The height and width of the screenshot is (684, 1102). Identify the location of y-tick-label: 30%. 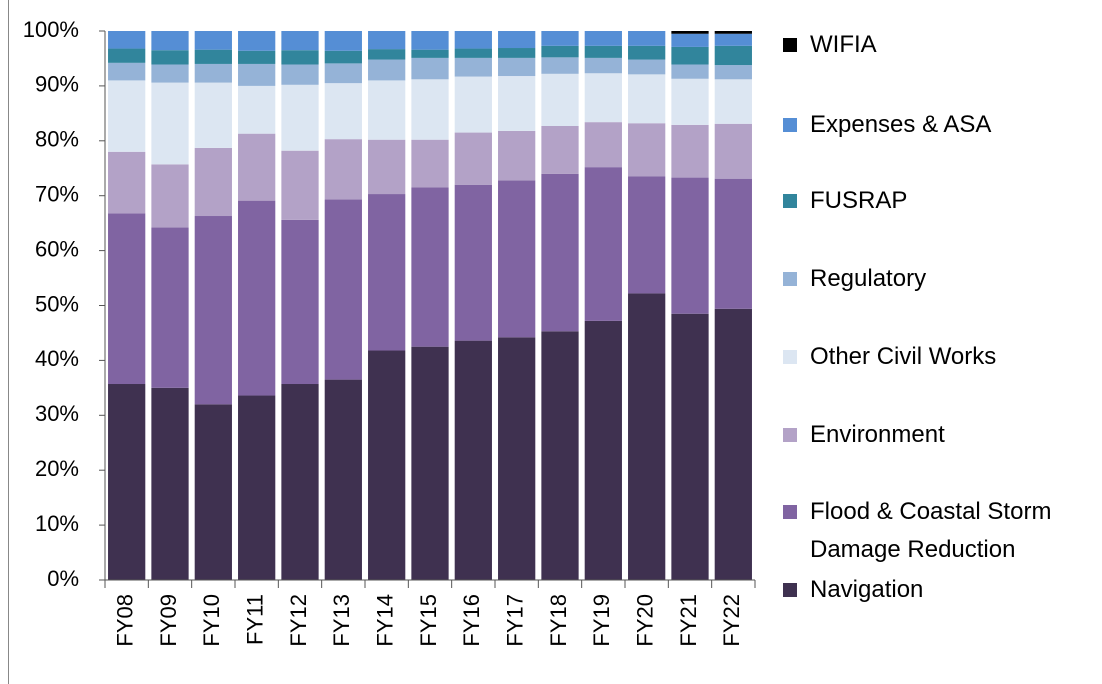
(57, 413).